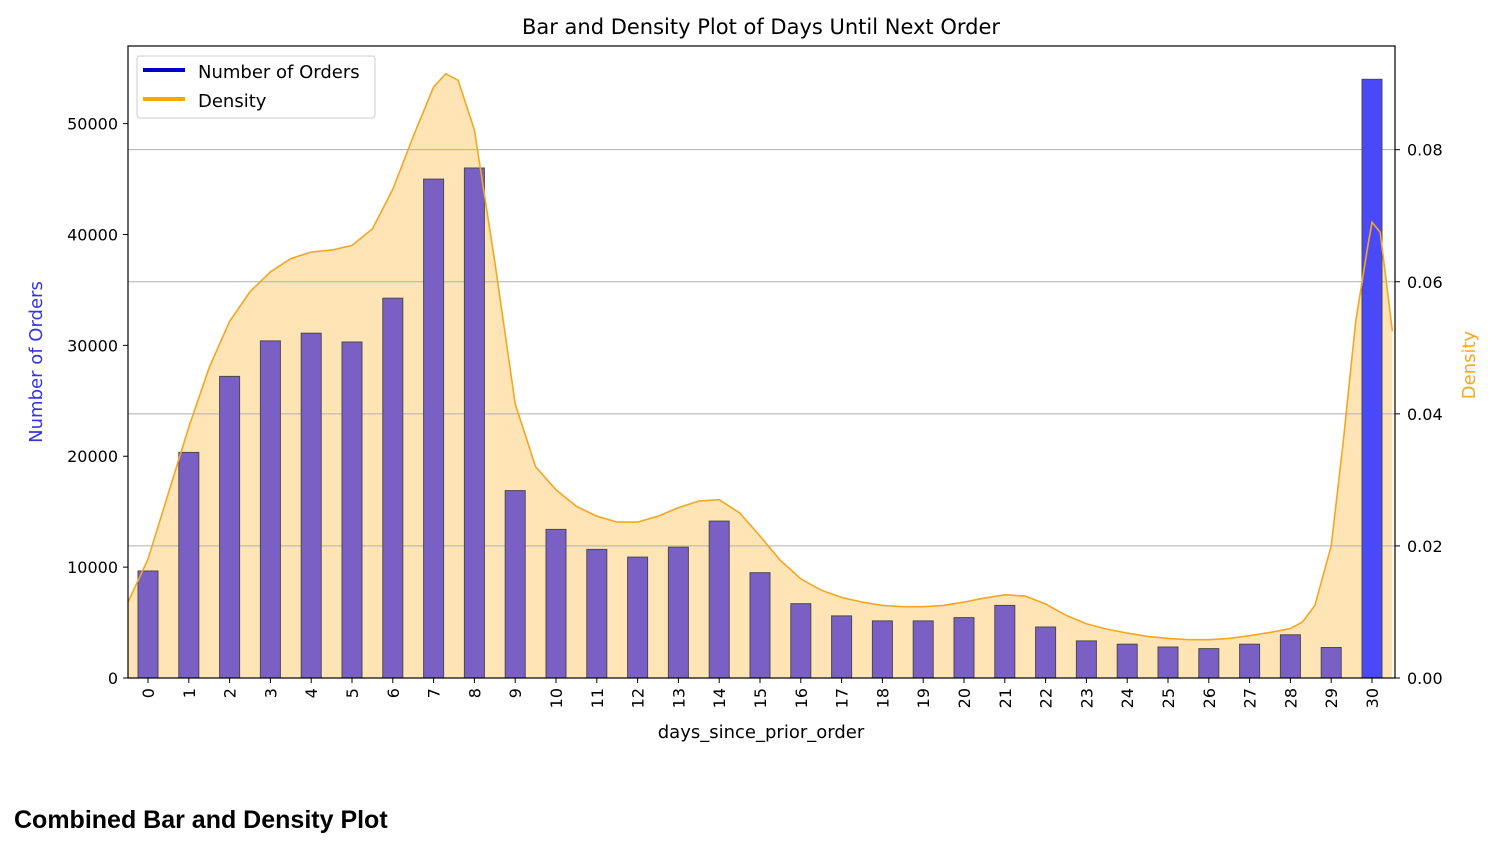 This screenshot has width=1505, height=847. I want to click on y2-tick-label: 0.04, so click(1425, 414).